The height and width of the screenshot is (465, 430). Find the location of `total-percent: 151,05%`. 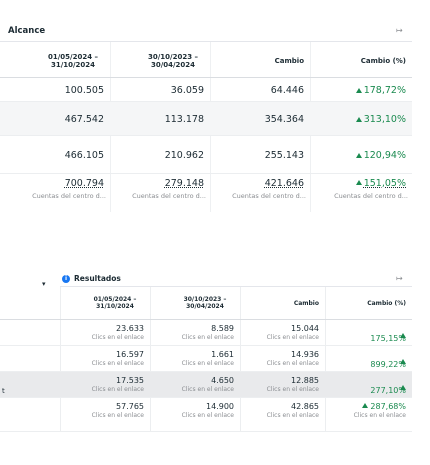

total-percent: 151,05% is located at coordinates (361, 183).